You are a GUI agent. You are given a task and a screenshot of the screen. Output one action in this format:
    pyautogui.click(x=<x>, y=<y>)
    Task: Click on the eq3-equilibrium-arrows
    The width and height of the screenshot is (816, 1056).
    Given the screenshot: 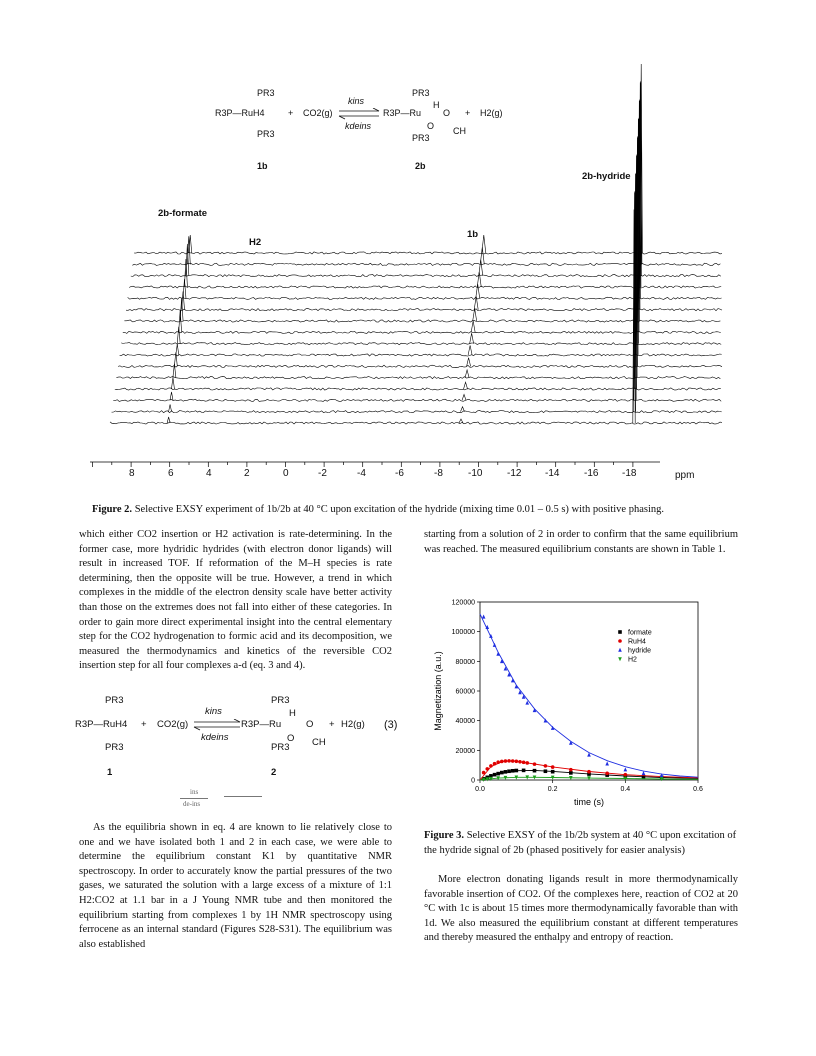 What is the action you would take?
    pyautogui.click(x=217, y=725)
    